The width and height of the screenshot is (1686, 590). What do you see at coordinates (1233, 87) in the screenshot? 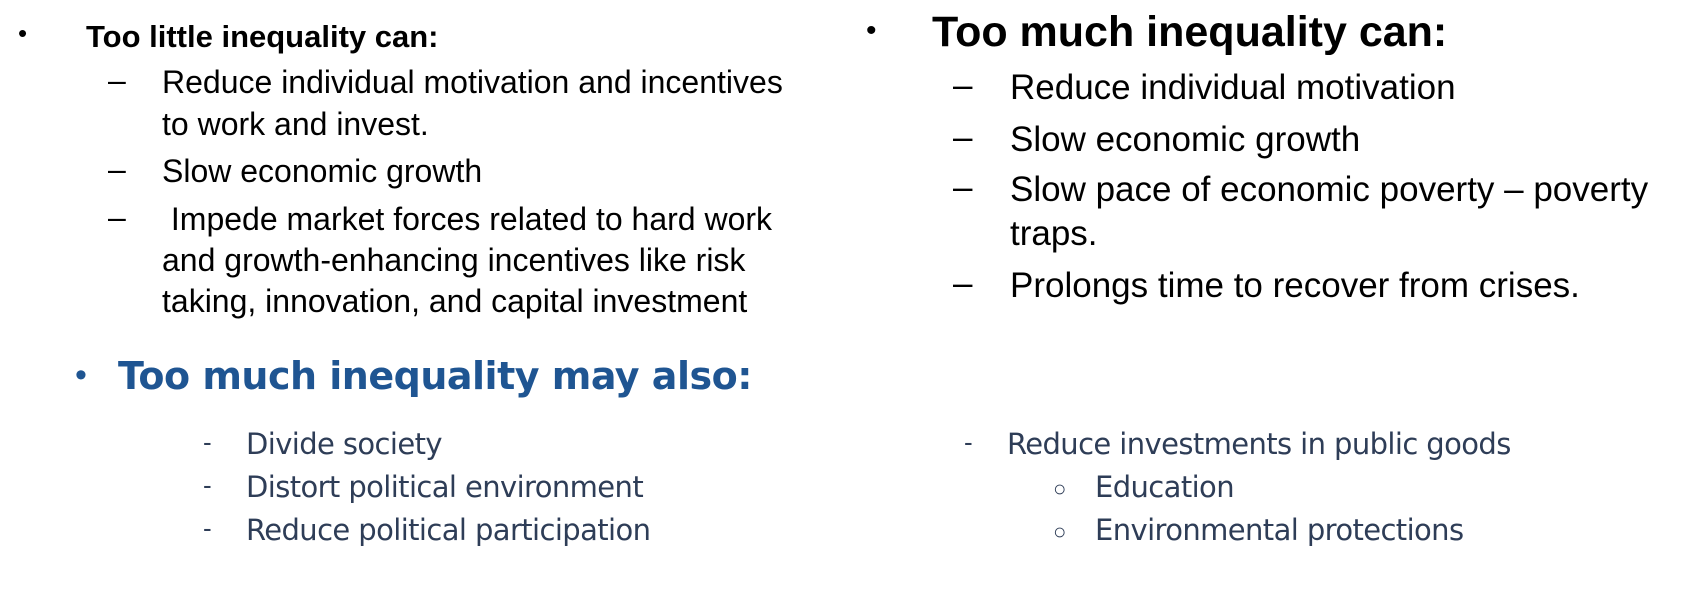
I see `right-item-1-line-1: Reduce individual motivation` at bounding box center [1233, 87].